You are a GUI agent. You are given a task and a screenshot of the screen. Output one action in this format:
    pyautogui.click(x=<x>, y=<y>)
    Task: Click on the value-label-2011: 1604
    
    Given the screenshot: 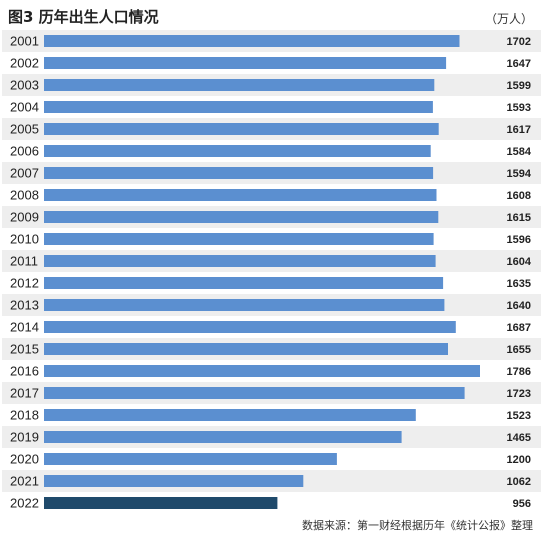 What is the action you would take?
    pyautogui.click(x=519, y=262)
    